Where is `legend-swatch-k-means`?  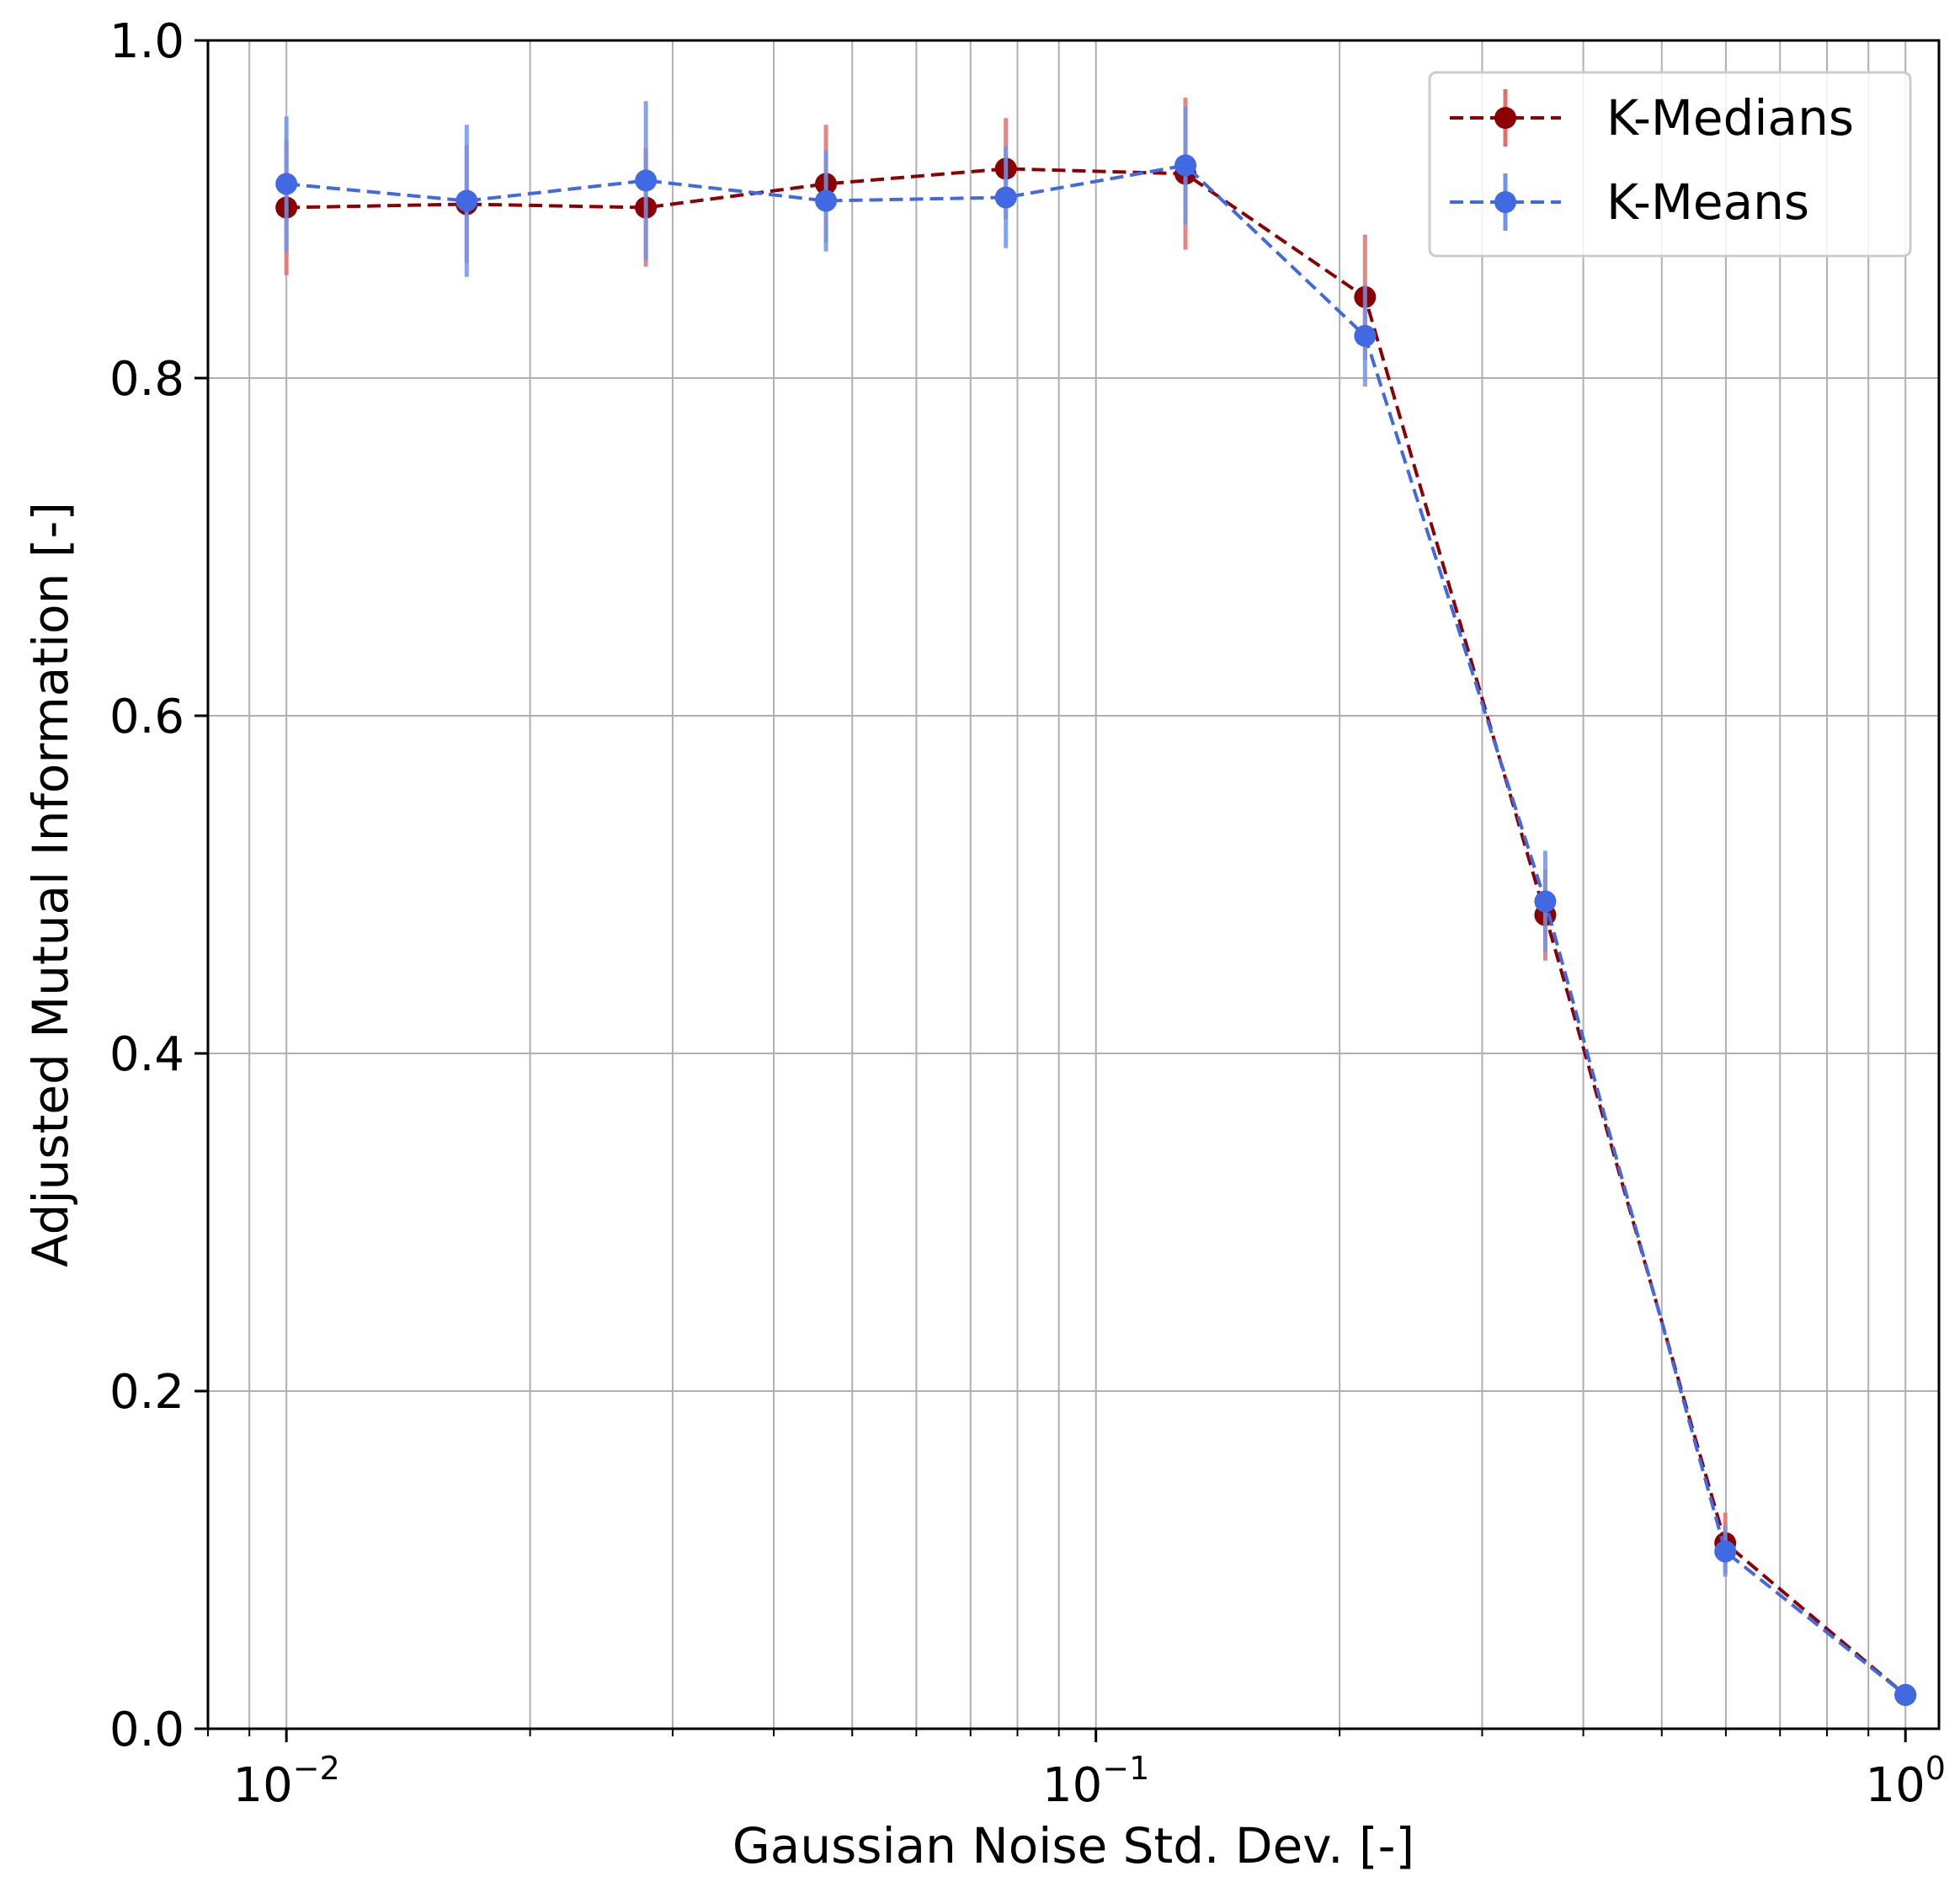 legend-swatch-k-means is located at coordinates (1505, 202).